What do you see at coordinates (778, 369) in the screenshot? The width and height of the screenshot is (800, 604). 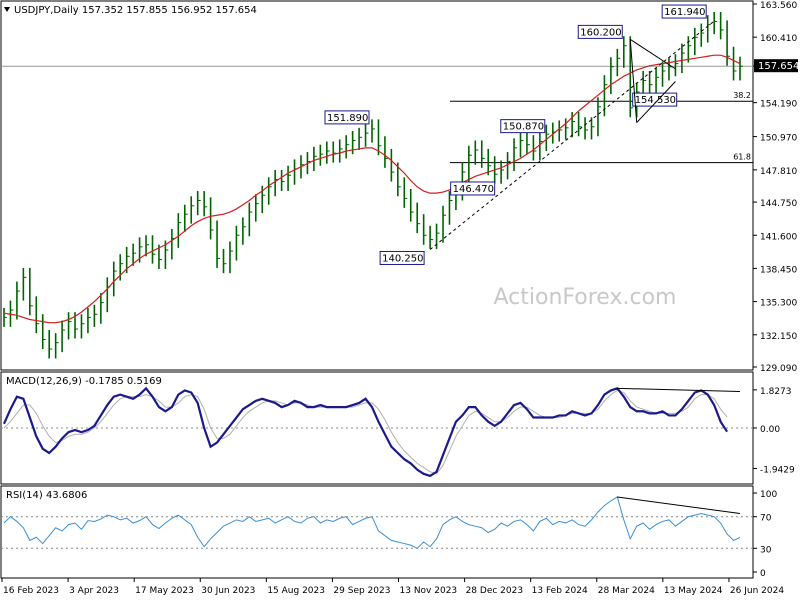 I see `price-y-tick-label: 129.090` at bounding box center [778, 369].